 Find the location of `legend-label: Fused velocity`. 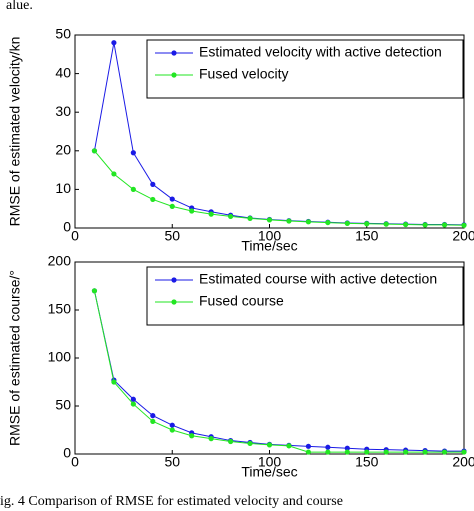

legend-label: Fused velocity is located at coordinates (243, 74).